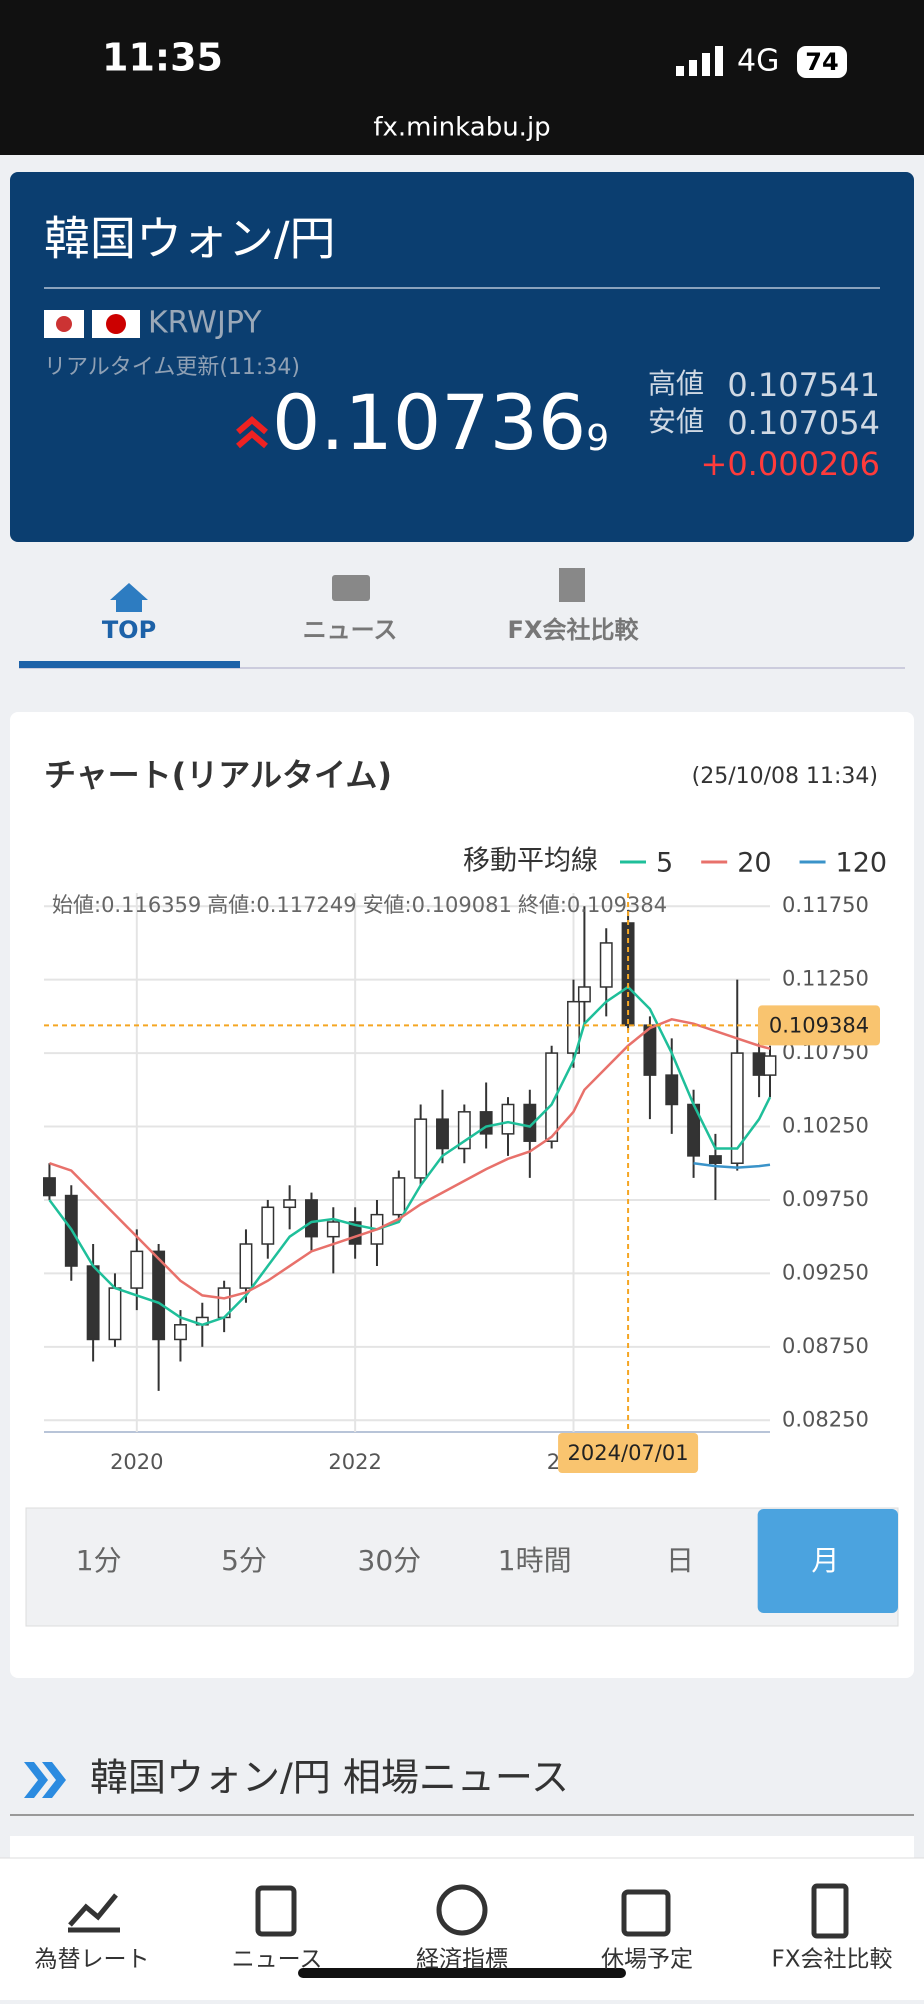  Describe the element at coordinates (803, 423) in the screenshot. I see `low-value: 0.107054` at that location.